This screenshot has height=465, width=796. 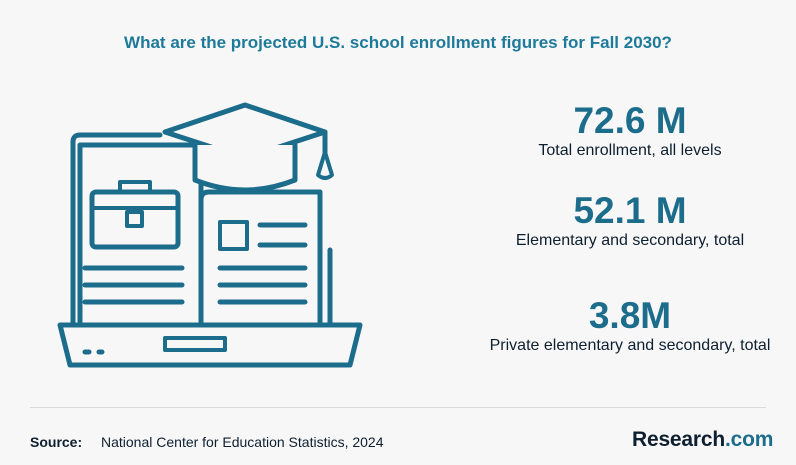 I want to click on stat-label: Private elementary and secondary, total, so click(x=630, y=345).